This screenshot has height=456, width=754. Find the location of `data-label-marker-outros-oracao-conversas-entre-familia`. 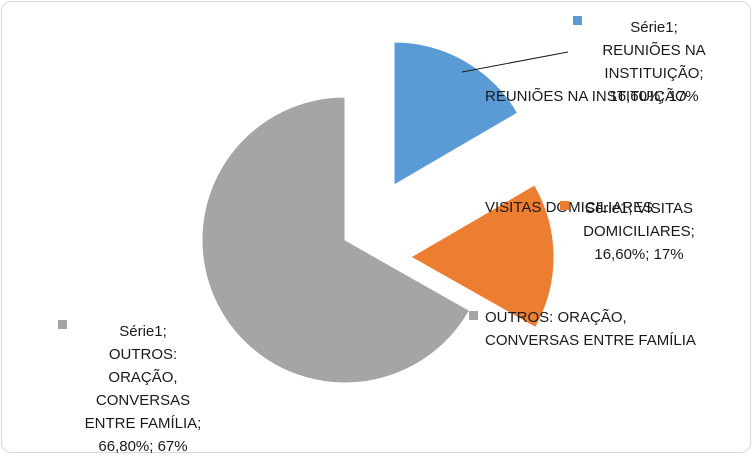

data-label-marker-outros-oracao-conversas-entre-familia is located at coordinates (62, 324).